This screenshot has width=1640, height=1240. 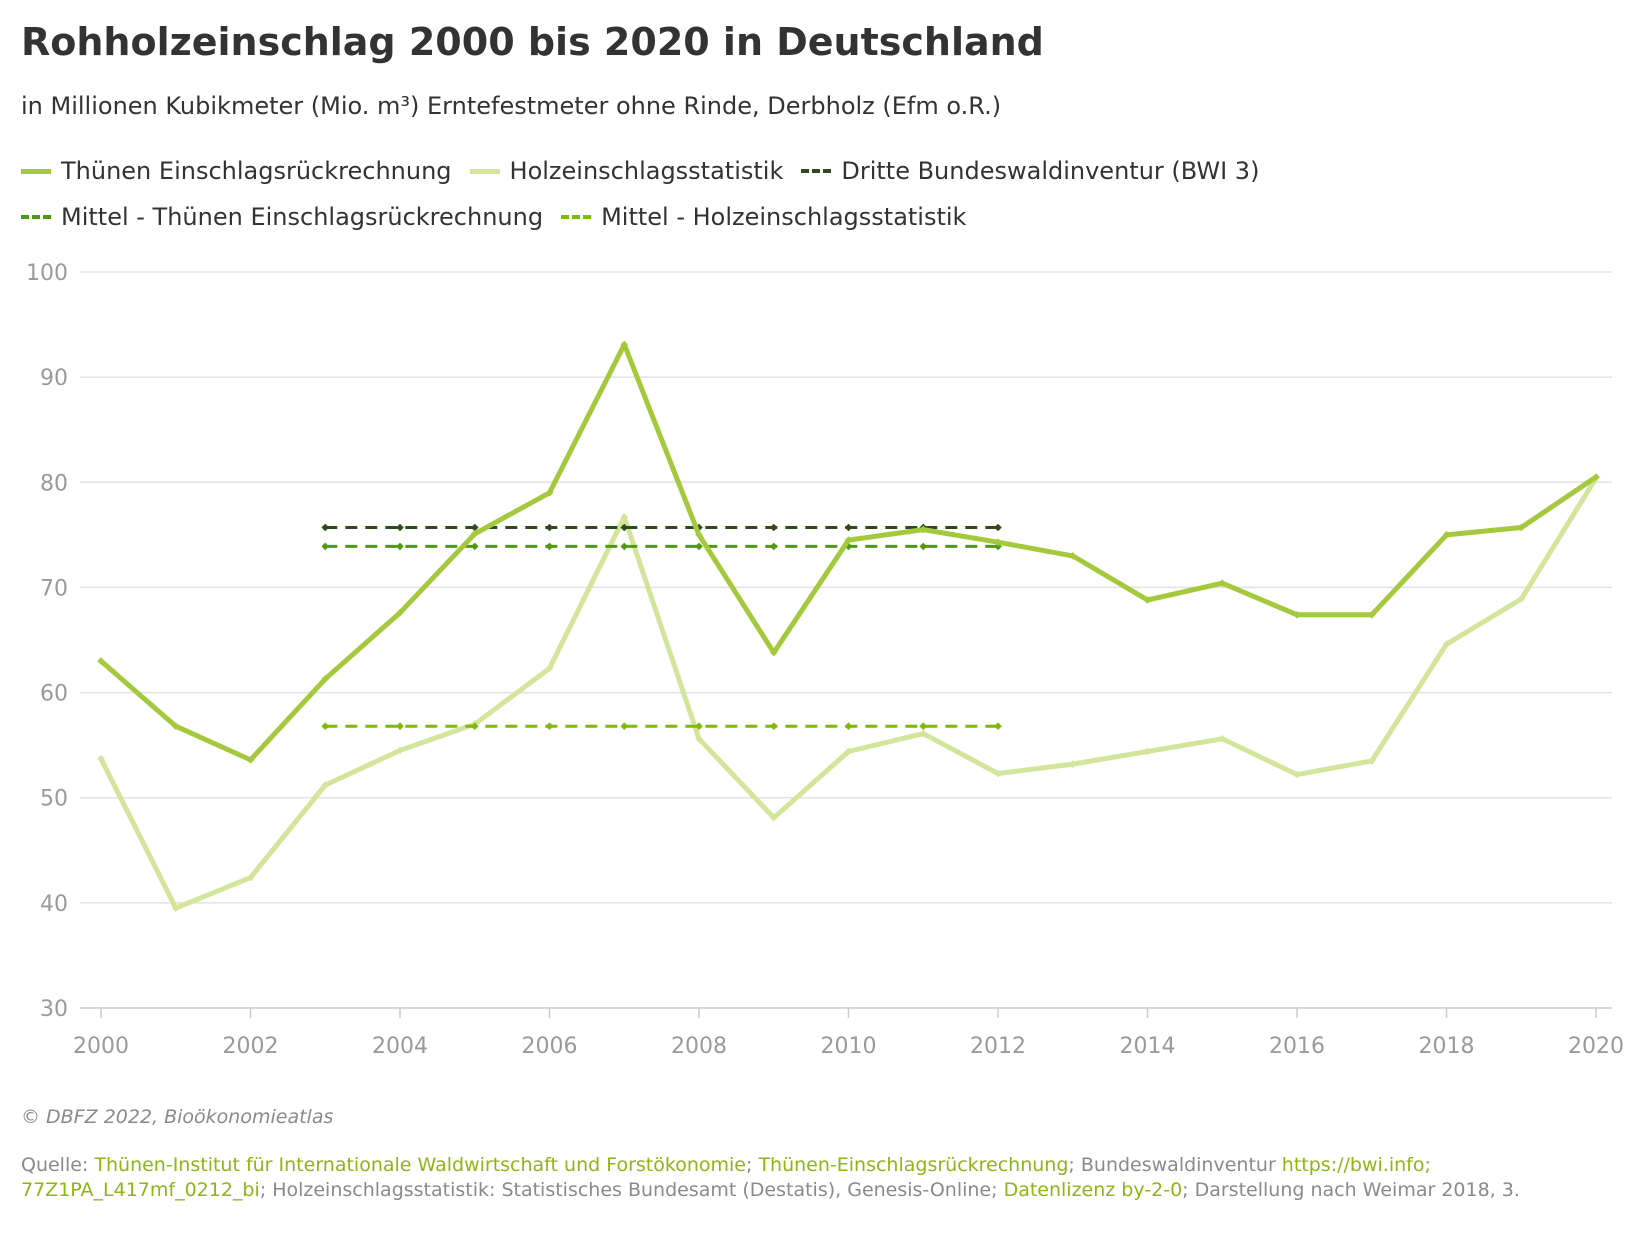 What do you see at coordinates (54, 588) in the screenshot?
I see `y-tick-label-70: 70` at bounding box center [54, 588].